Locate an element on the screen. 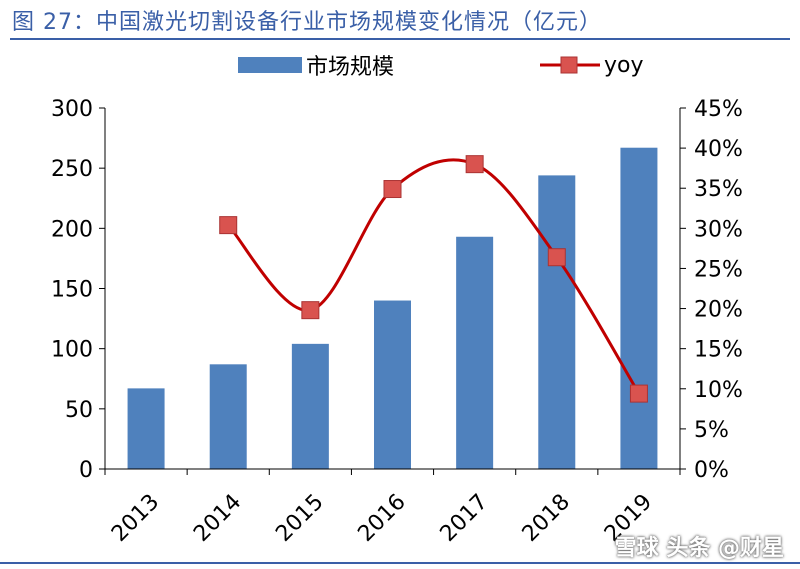 This screenshot has height=569, width=800. yoy-marker-2018 is located at coordinates (556, 257).